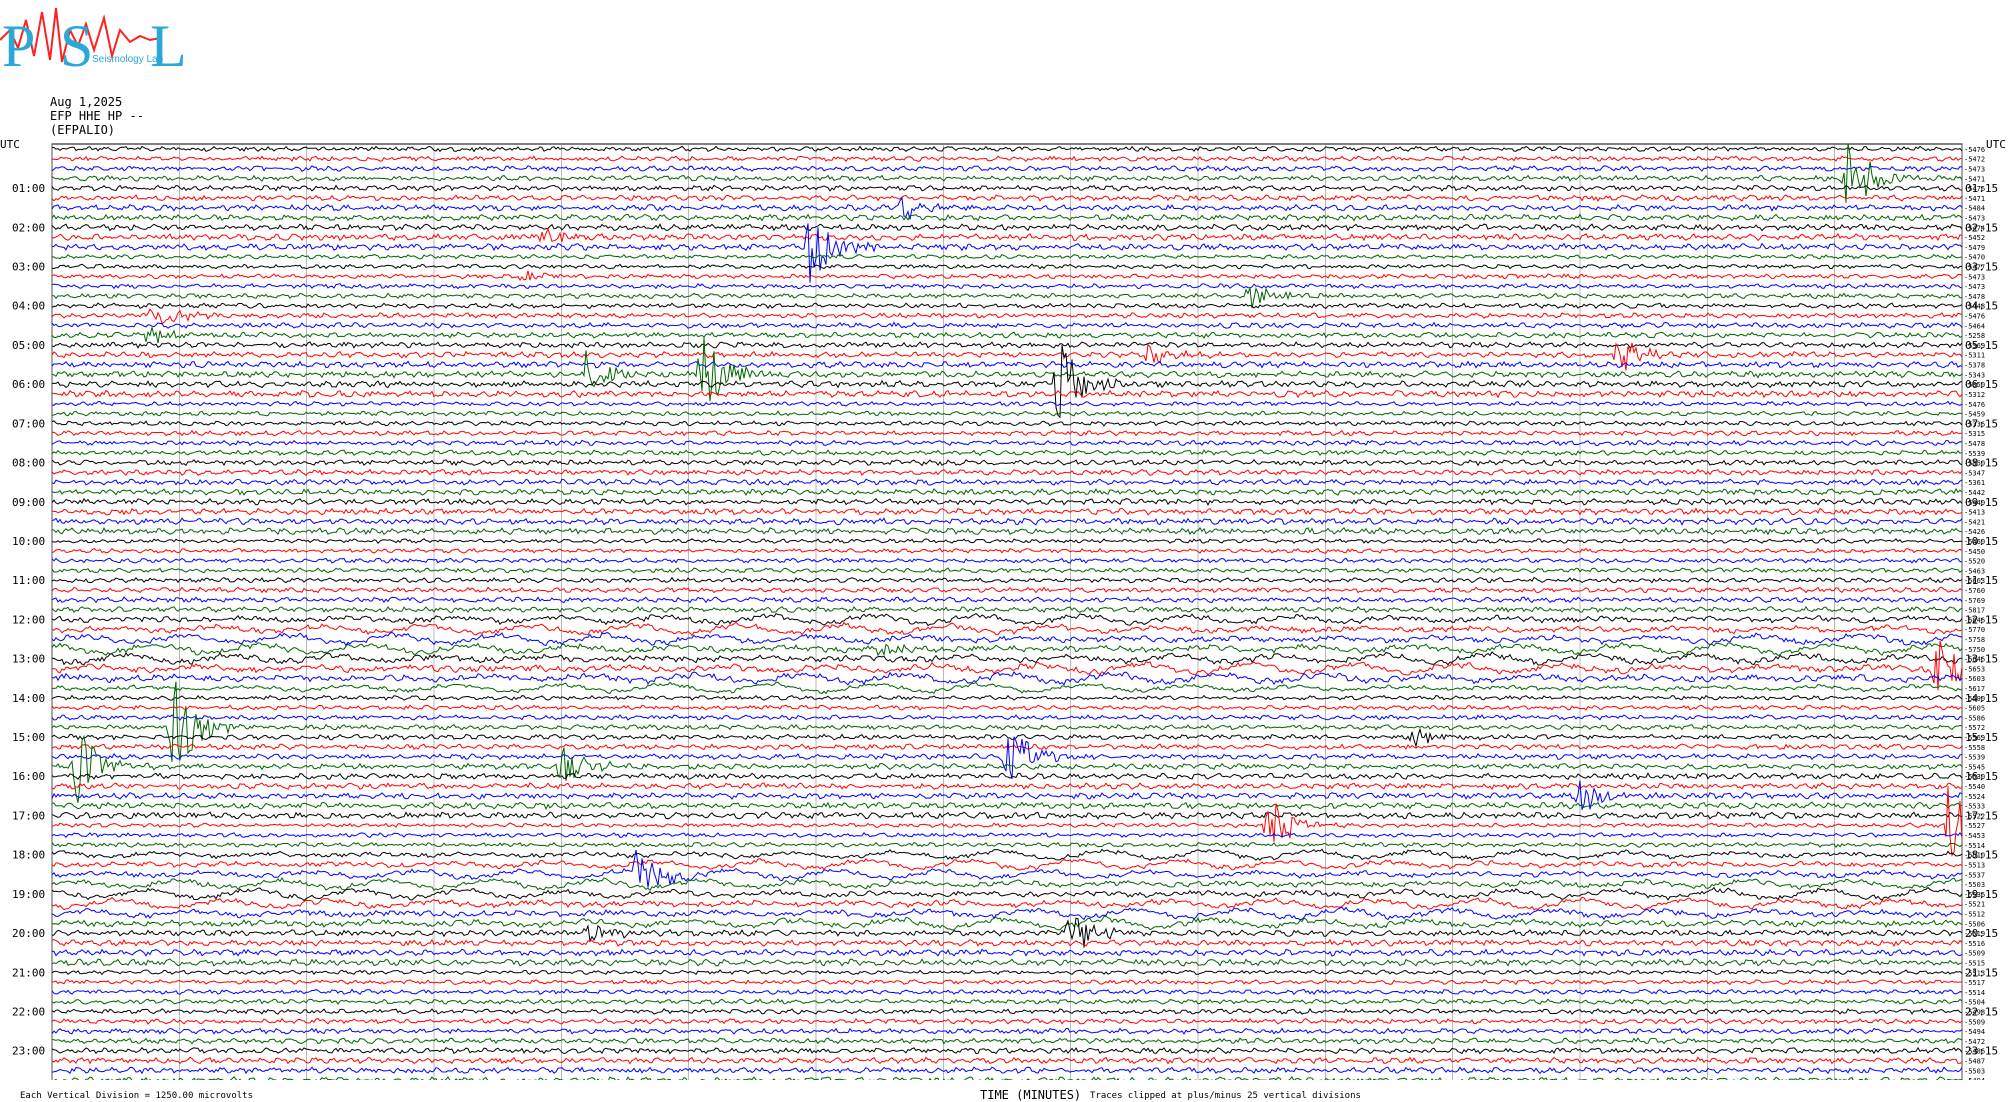  Describe the element at coordinates (1981, 384) in the screenshot. I see `right-hour-label: 06:15` at that location.